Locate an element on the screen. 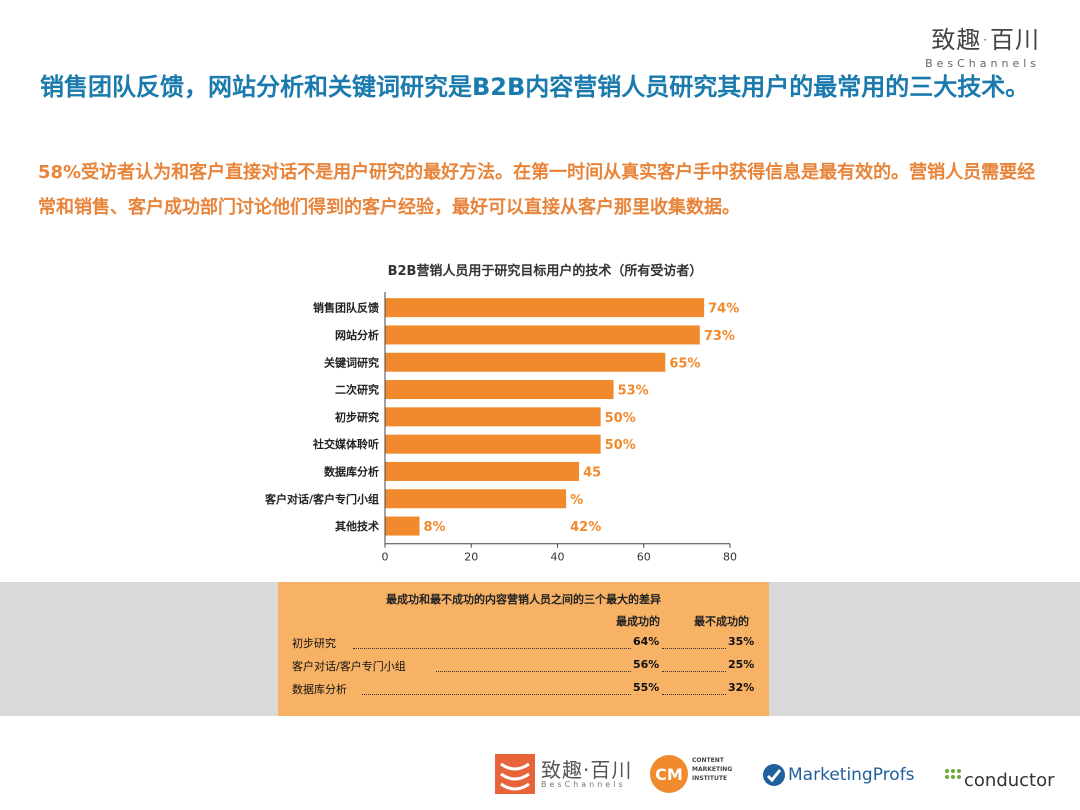 This screenshot has width=1080, height=810. category-label: 网站分析 is located at coordinates (357, 335).